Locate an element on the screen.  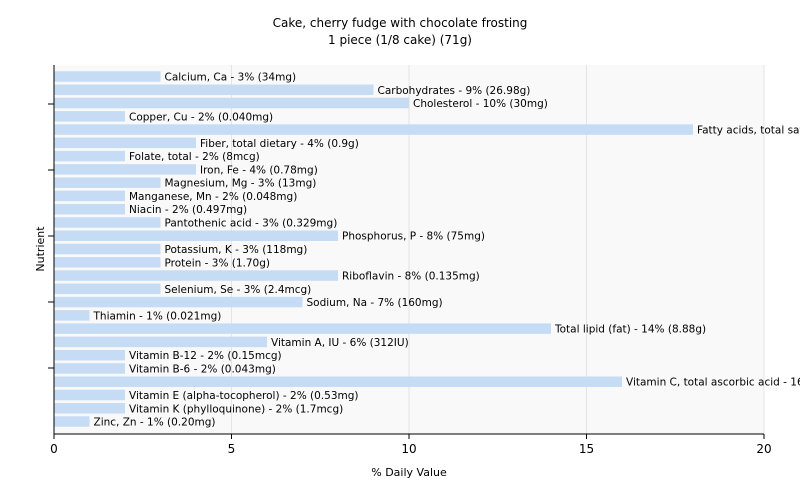
bar-data-label: Total lipid (fat) - 14% (8.88g) is located at coordinates (630, 330).